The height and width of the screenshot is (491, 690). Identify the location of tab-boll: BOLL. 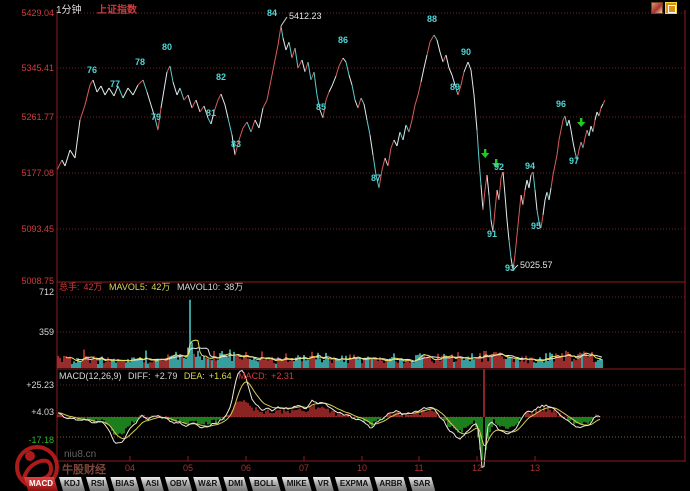
(265, 484).